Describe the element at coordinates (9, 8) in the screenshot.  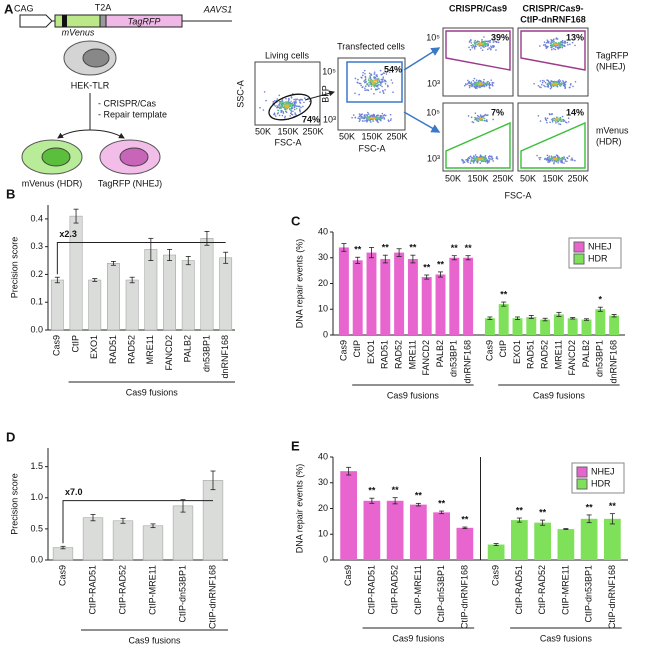
I see `panel-label: A` at that location.